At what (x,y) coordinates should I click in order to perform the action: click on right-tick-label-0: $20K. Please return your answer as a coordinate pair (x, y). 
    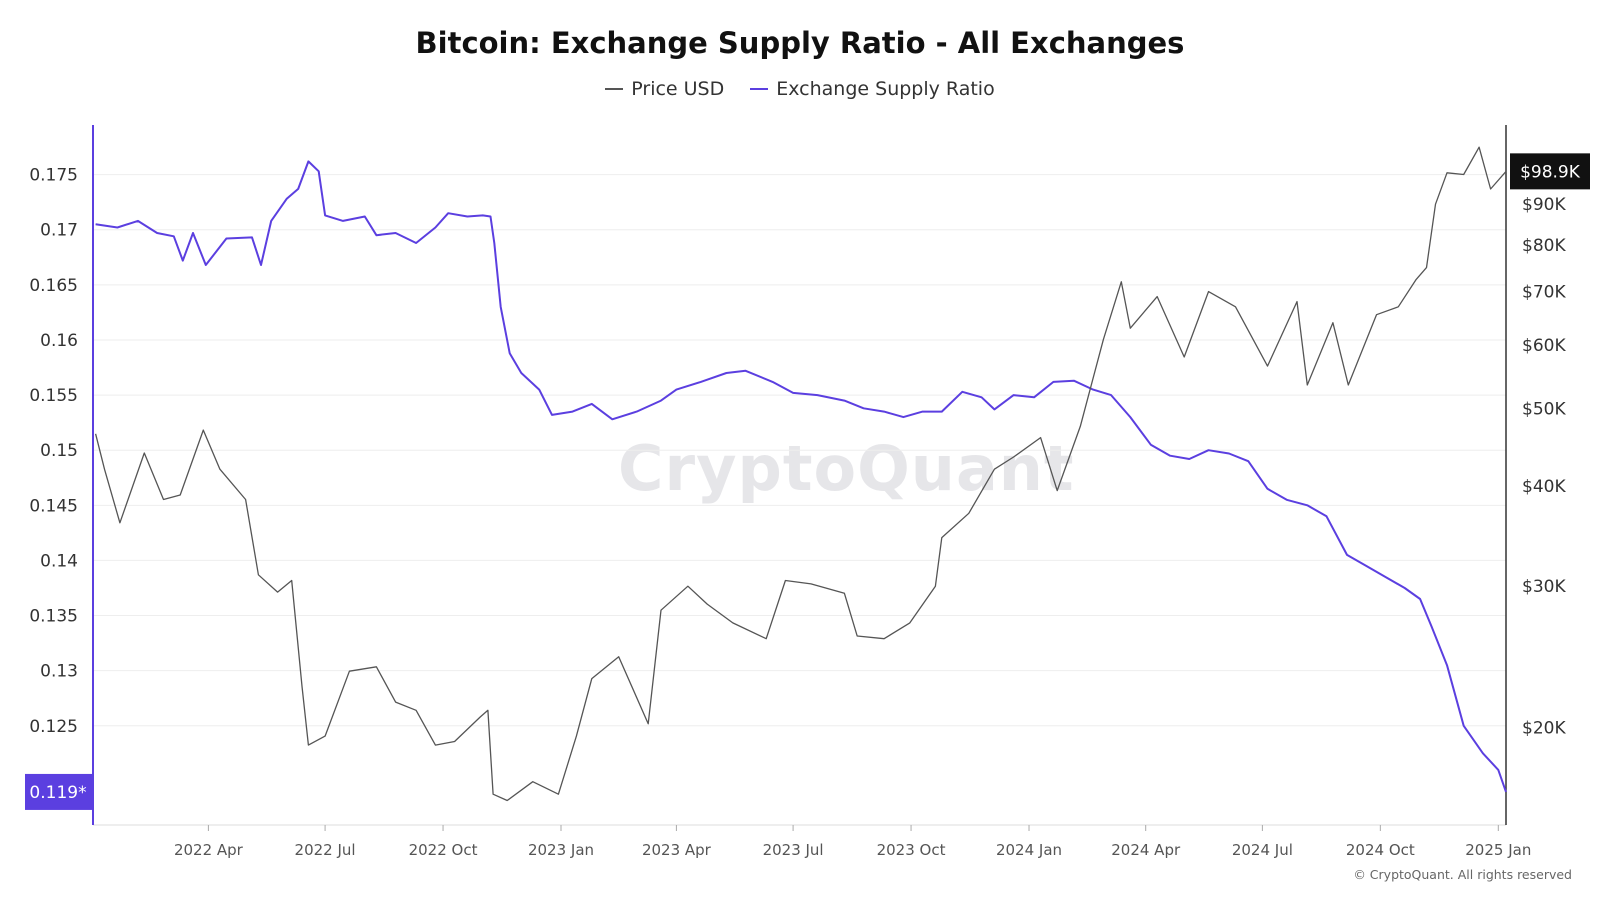
    Looking at the image, I should click on (1544, 728).